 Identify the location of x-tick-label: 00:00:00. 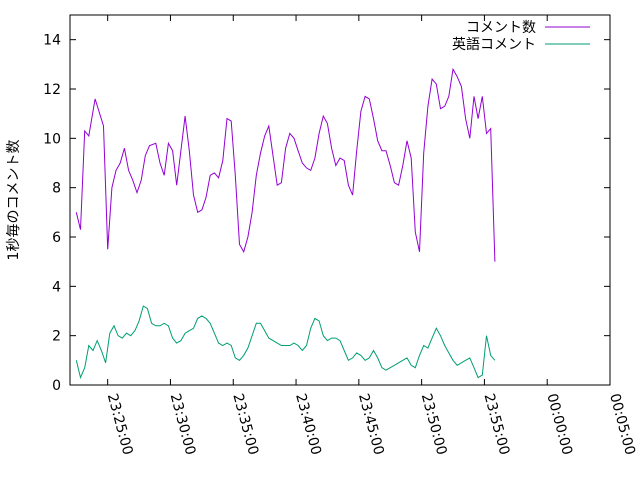
(559, 424).